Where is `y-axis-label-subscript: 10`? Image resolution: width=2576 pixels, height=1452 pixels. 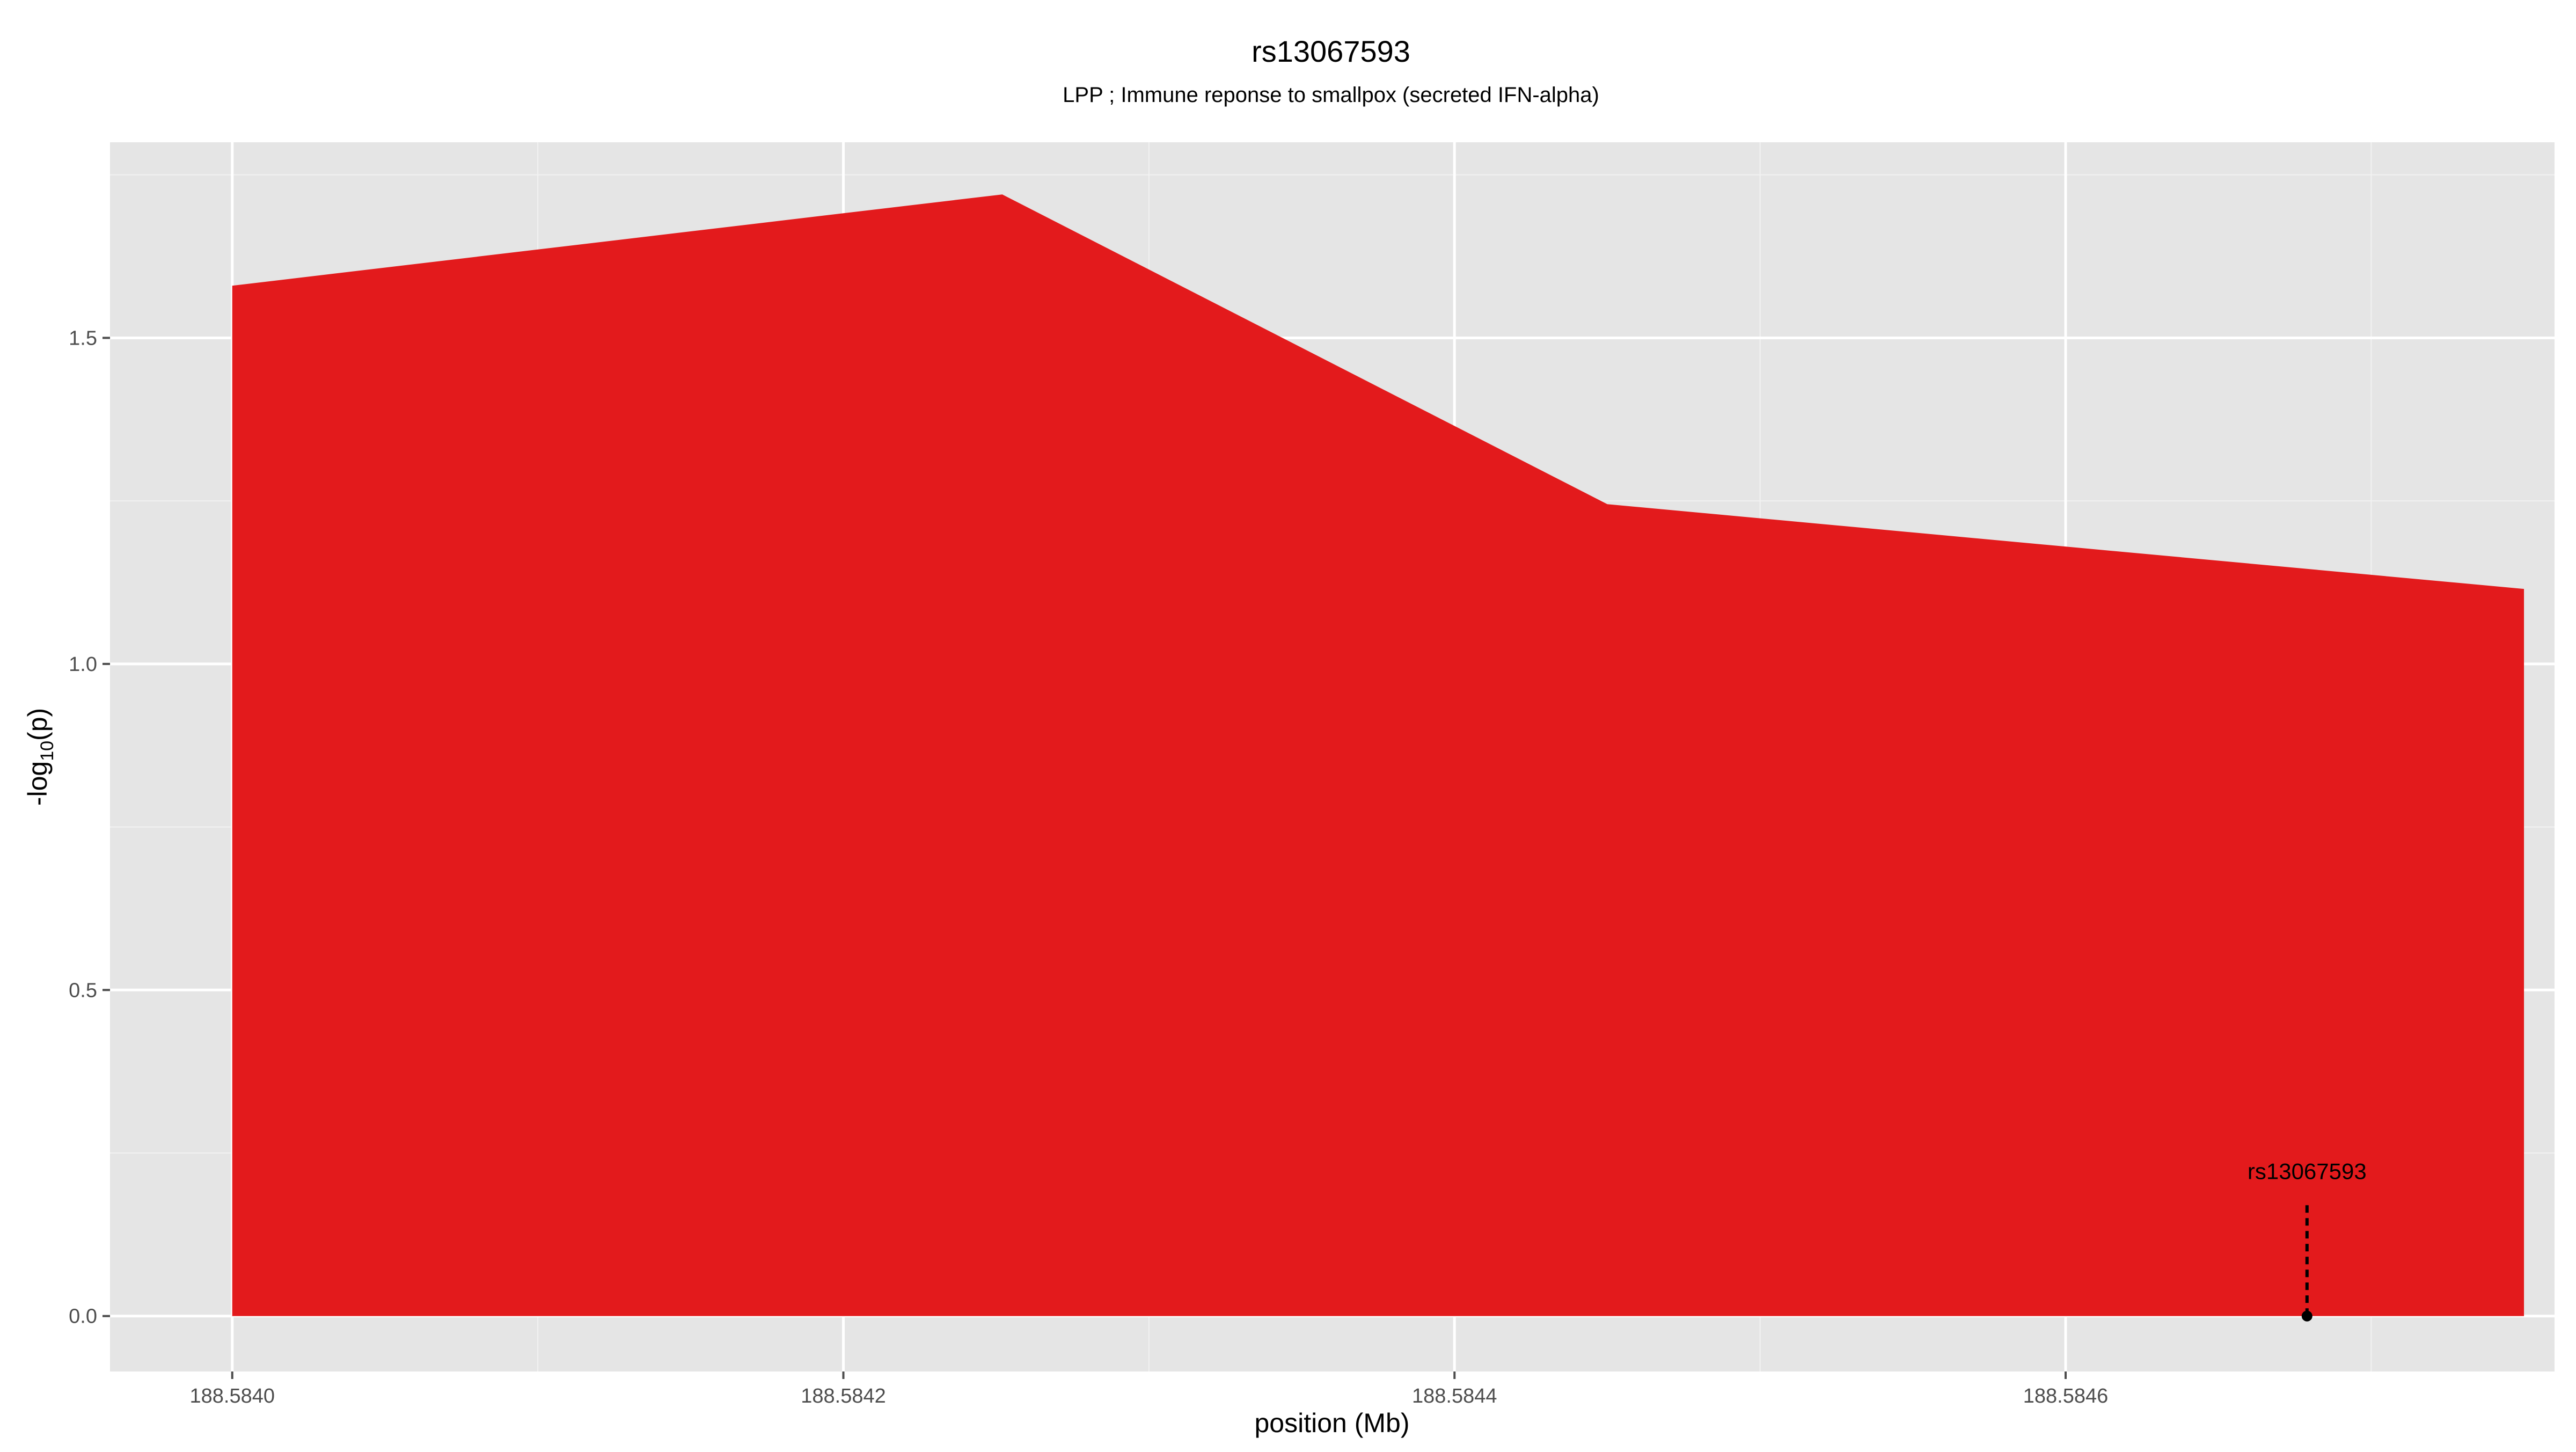
y-axis-label-subscript: 10 is located at coordinates (47, 751).